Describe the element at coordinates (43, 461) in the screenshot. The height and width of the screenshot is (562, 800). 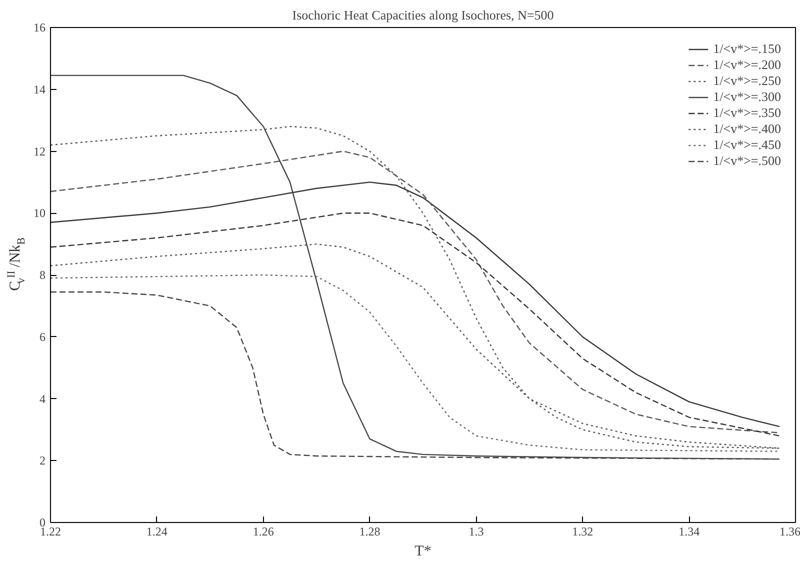
I see `y-tick-label: 2` at that location.